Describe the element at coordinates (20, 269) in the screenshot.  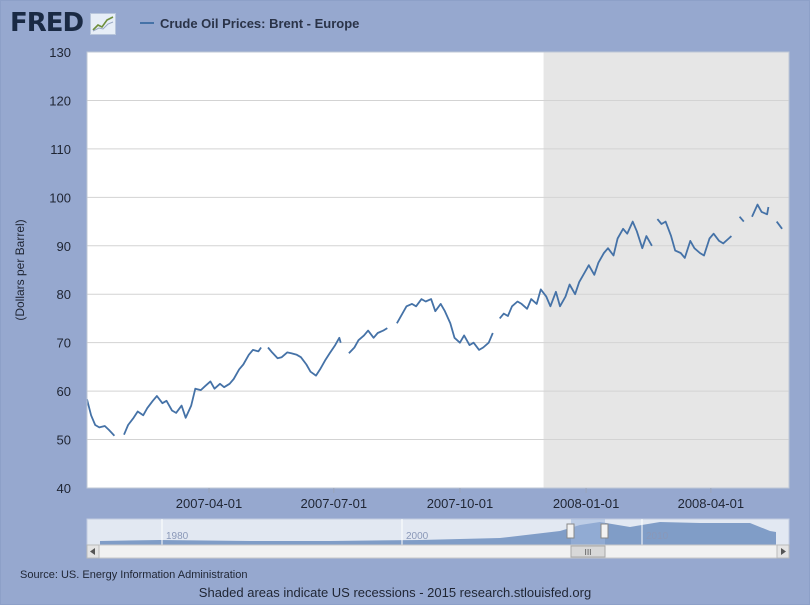
I see `y-axis-label: (Dollars per Barrel)` at that location.